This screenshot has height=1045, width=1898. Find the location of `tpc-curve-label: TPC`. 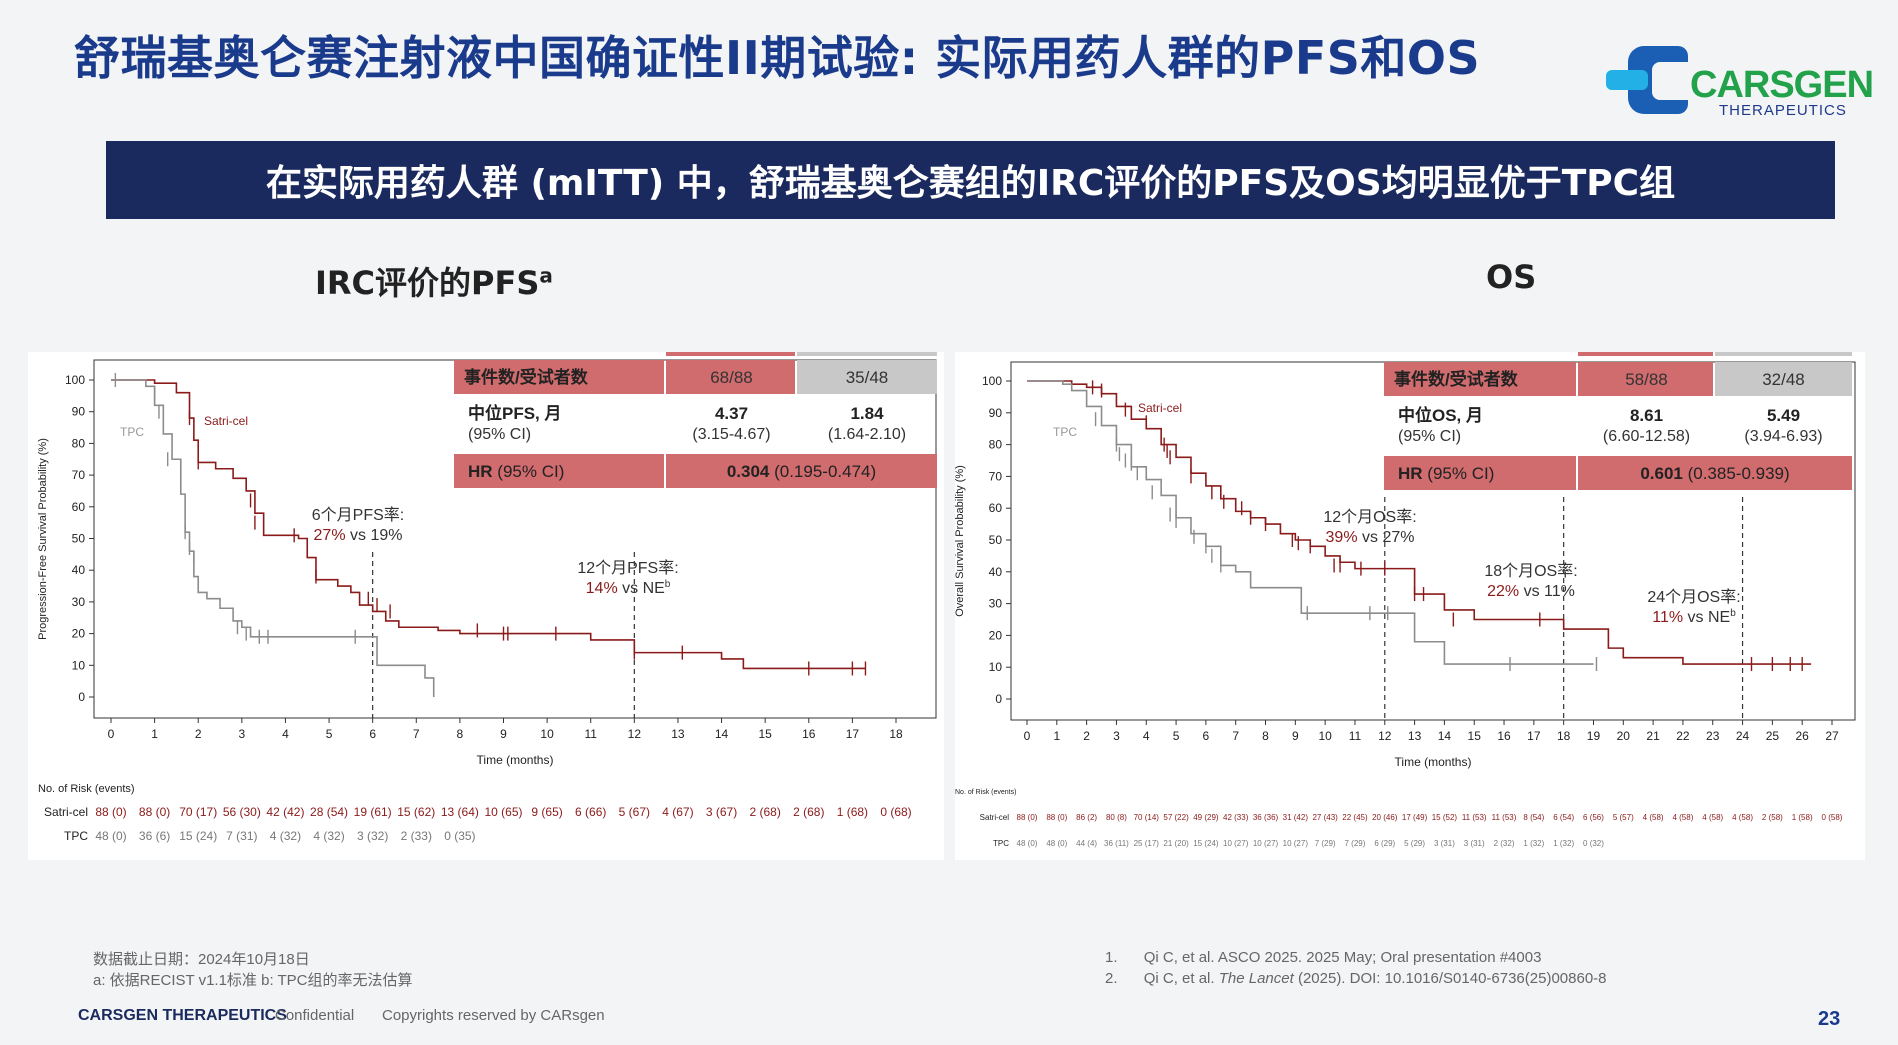

tpc-curve-label: TPC is located at coordinates (132, 432).